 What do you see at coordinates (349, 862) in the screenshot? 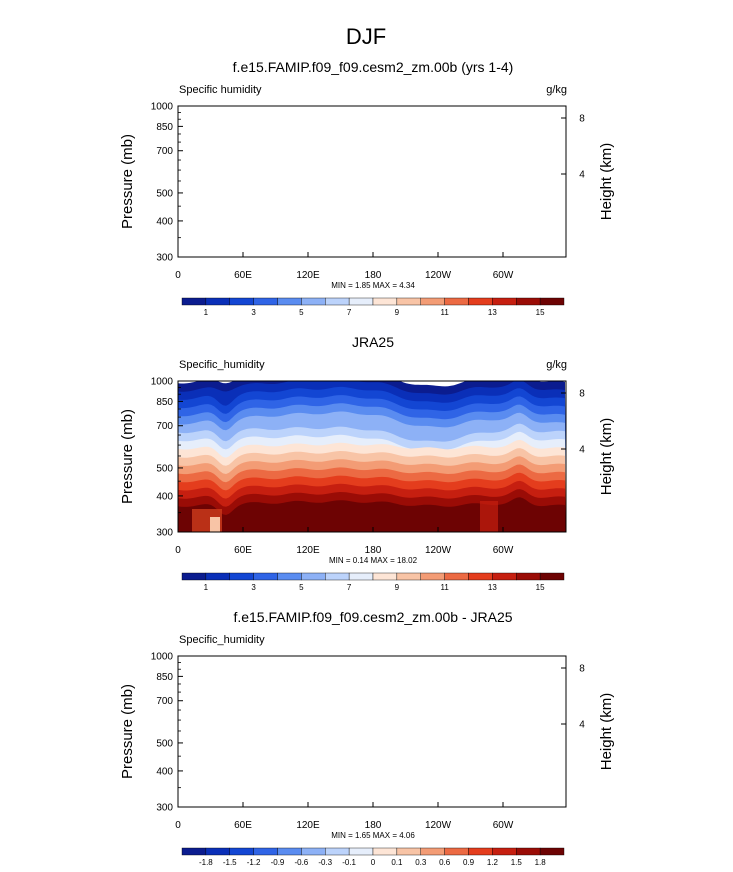
I see `colorbar-label: -0.1` at bounding box center [349, 862].